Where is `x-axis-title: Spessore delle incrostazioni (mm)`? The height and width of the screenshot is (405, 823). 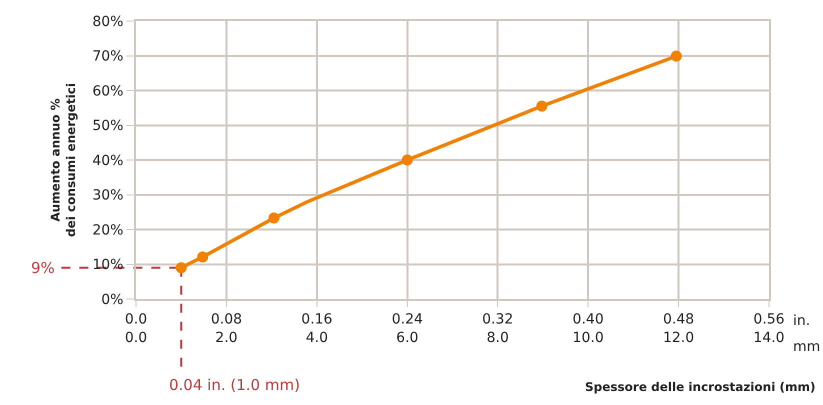
x-axis-title: Spessore delle incrostazioni (mm) is located at coordinates (700, 387).